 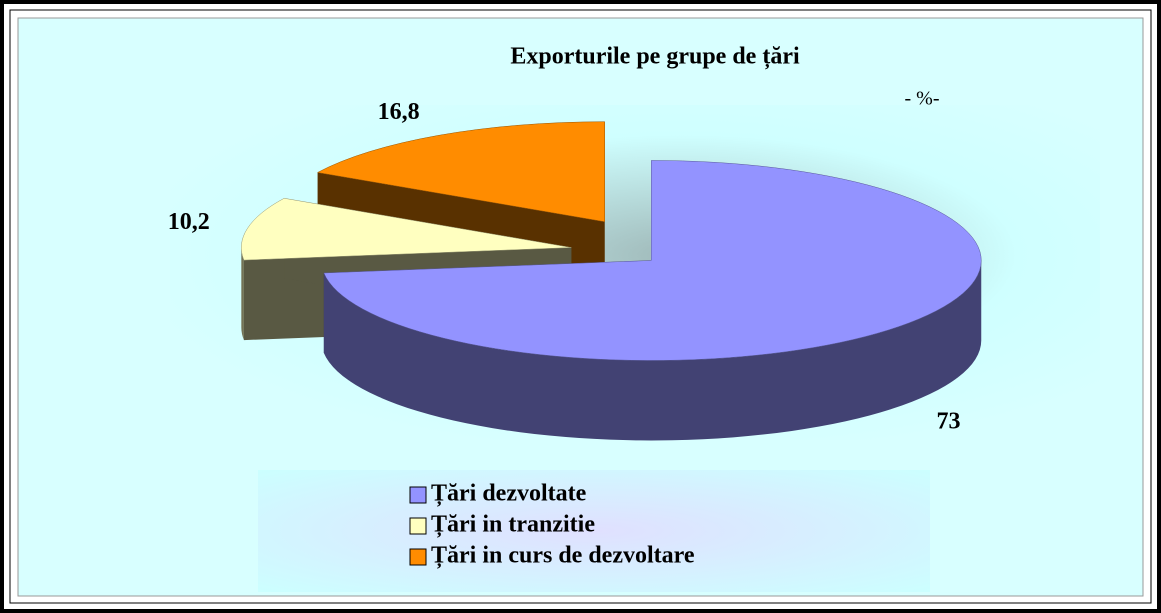 What do you see at coordinates (948, 422) in the screenshot?
I see `data-label: 73` at bounding box center [948, 422].